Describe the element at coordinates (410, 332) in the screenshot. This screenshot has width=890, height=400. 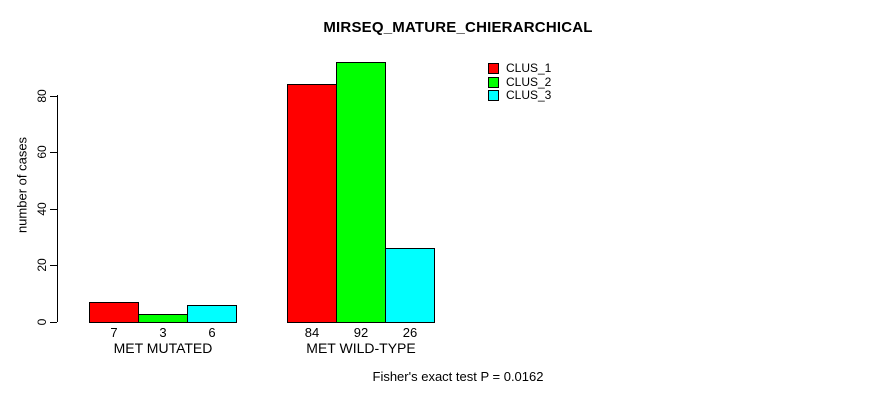
I see `bar-value-label: 26` at that location.